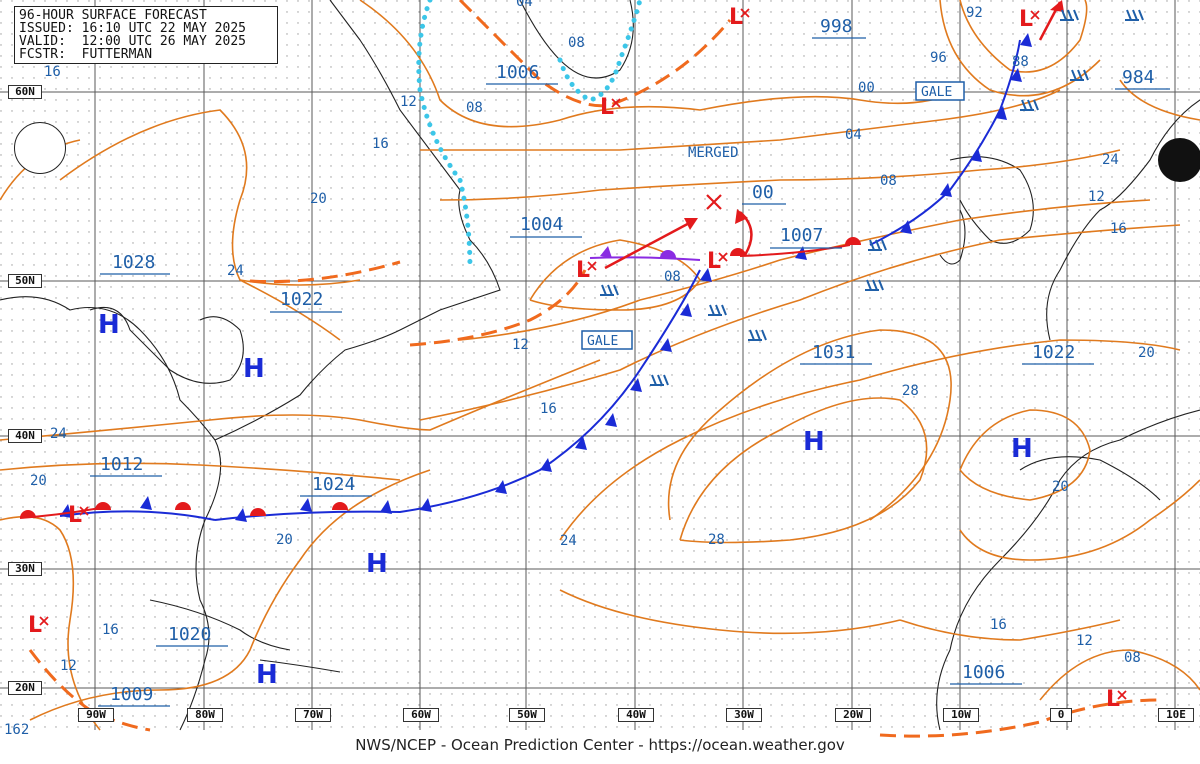  What do you see at coordinates (121, 464) in the screenshot?
I see `pressure-value: 1012` at bounding box center [121, 464].